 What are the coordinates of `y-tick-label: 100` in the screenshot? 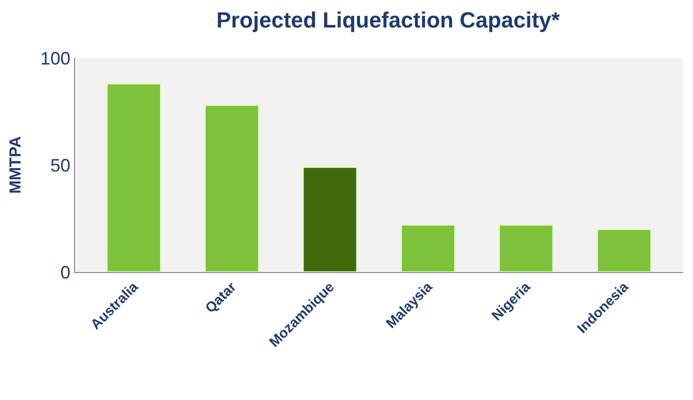 It's located at (55, 58).